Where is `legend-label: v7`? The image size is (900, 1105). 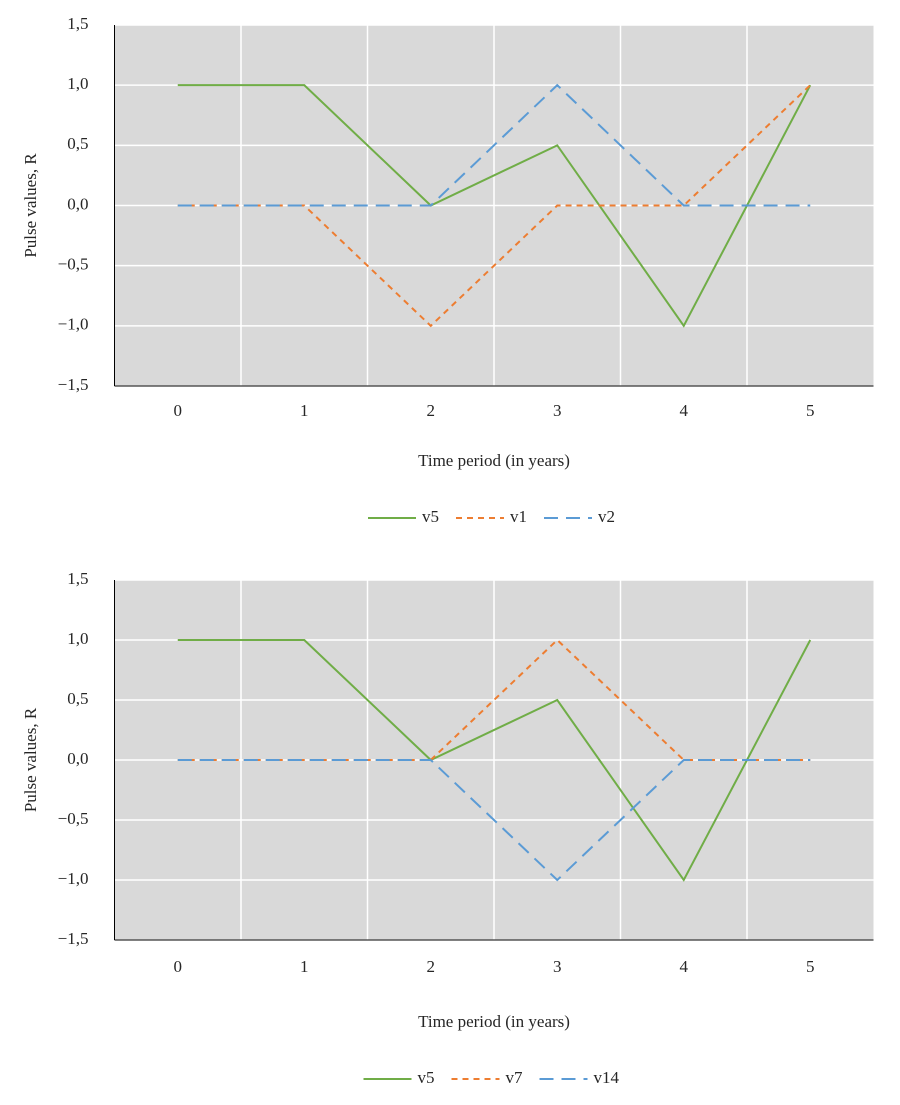 legend-label: v7 is located at coordinates (515, 1077).